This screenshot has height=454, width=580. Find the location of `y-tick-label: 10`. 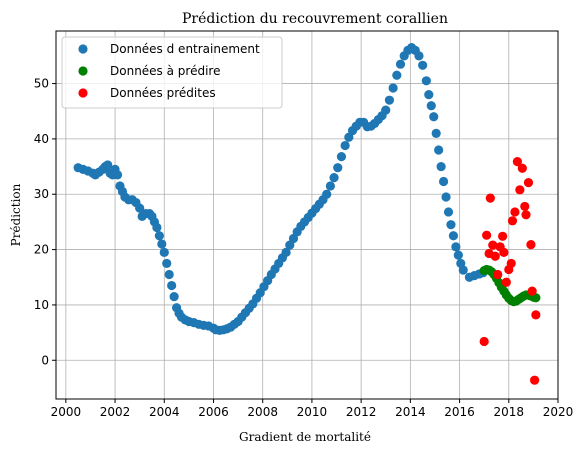

y-tick-label: 10 is located at coordinates (41, 305).